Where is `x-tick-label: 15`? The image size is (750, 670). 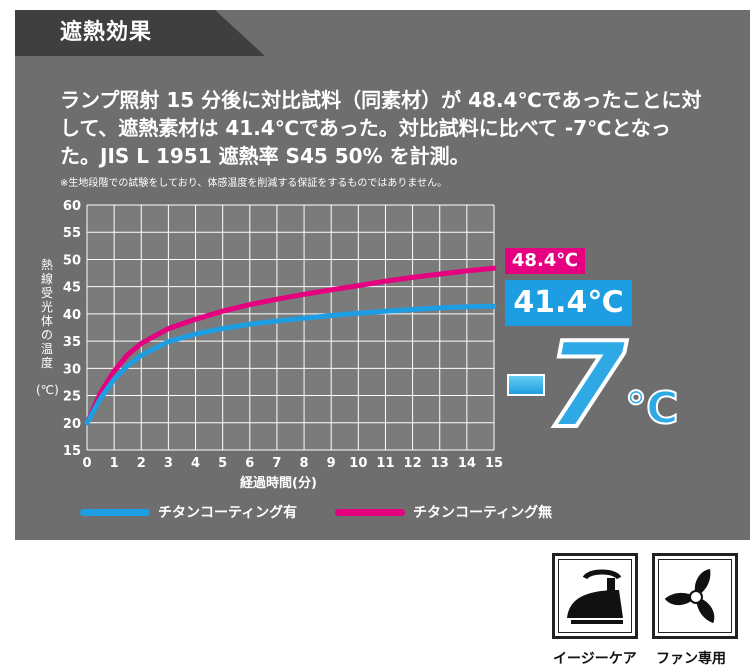 x-tick-label: 15 is located at coordinates (494, 463).